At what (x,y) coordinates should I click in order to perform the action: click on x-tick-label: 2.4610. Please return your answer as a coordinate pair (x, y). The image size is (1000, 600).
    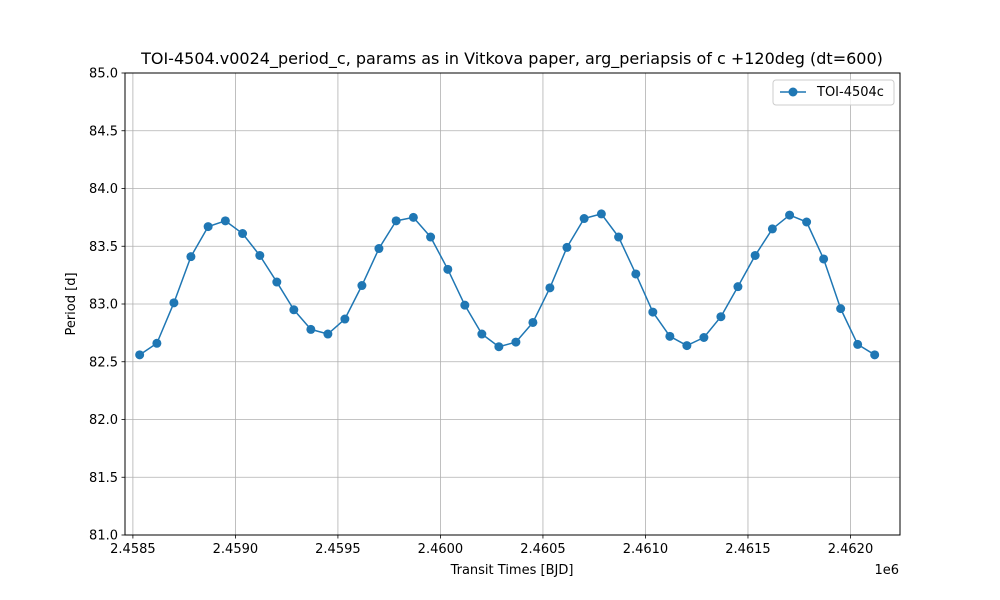
    Looking at the image, I should click on (646, 549).